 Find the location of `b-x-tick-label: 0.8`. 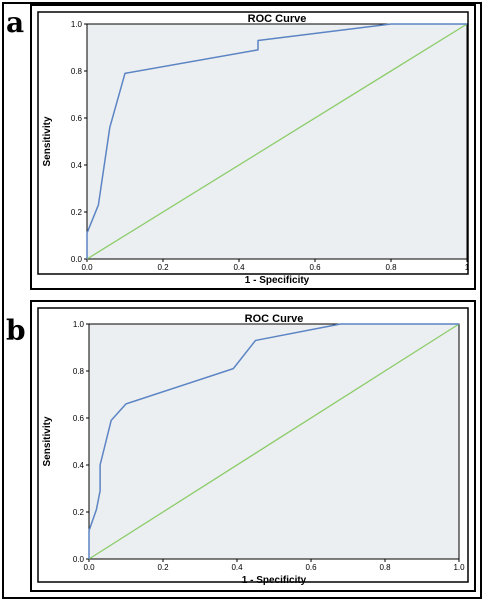

b-x-tick-label: 0.8 is located at coordinates (385, 567).